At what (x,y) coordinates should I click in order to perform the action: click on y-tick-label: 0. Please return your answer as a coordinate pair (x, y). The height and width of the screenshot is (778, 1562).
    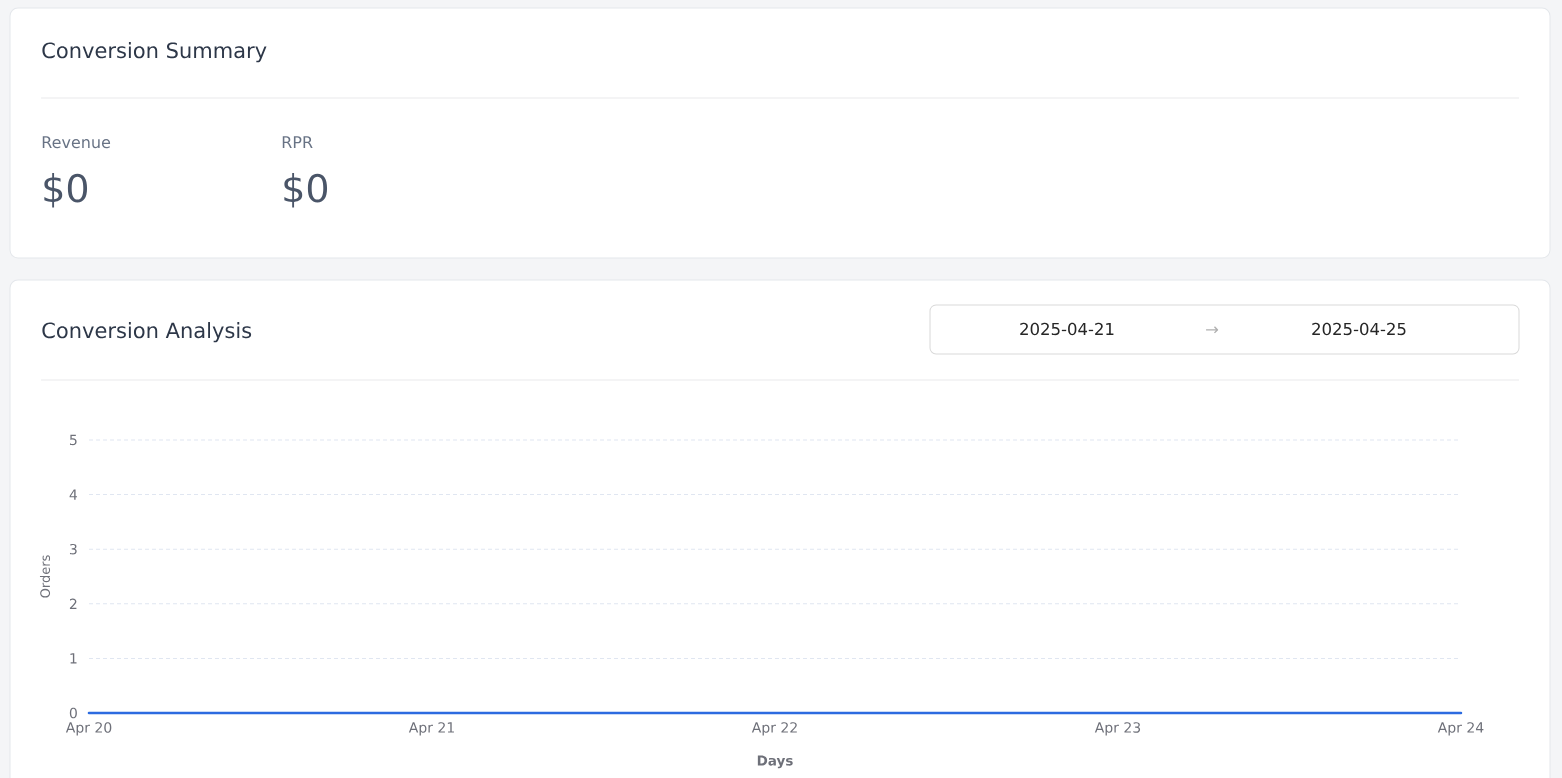
    Looking at the image, I should click on (73, 713).